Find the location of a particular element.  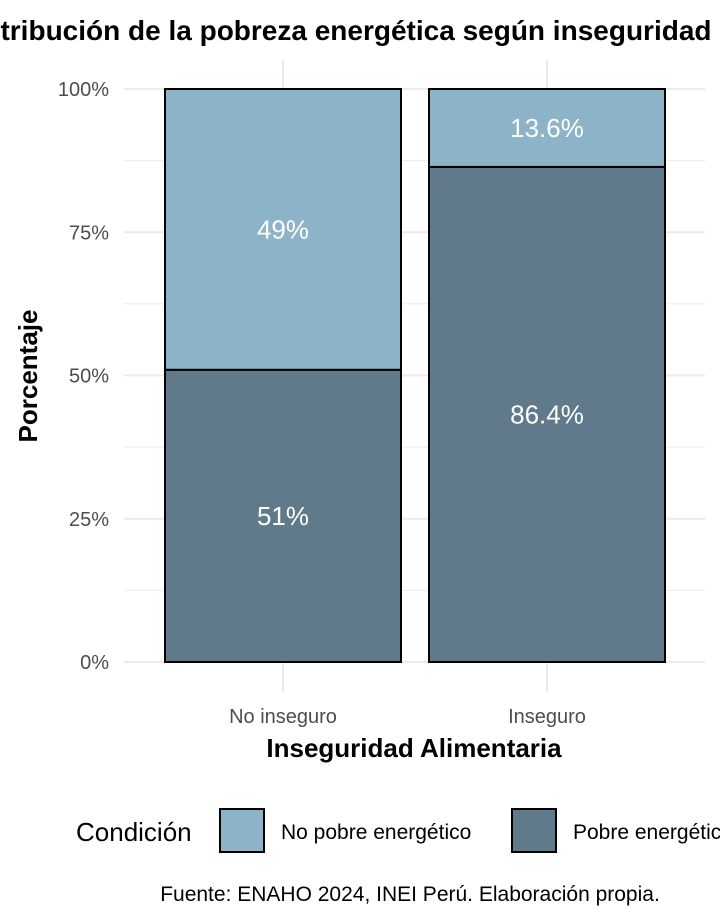

data-label: 49% is located at coordinates (283, 229).